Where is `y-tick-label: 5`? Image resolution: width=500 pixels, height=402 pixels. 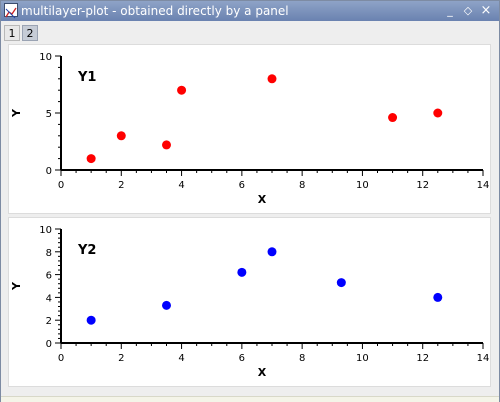 y-tick-label: 5 is located at coordinates (49, 114).